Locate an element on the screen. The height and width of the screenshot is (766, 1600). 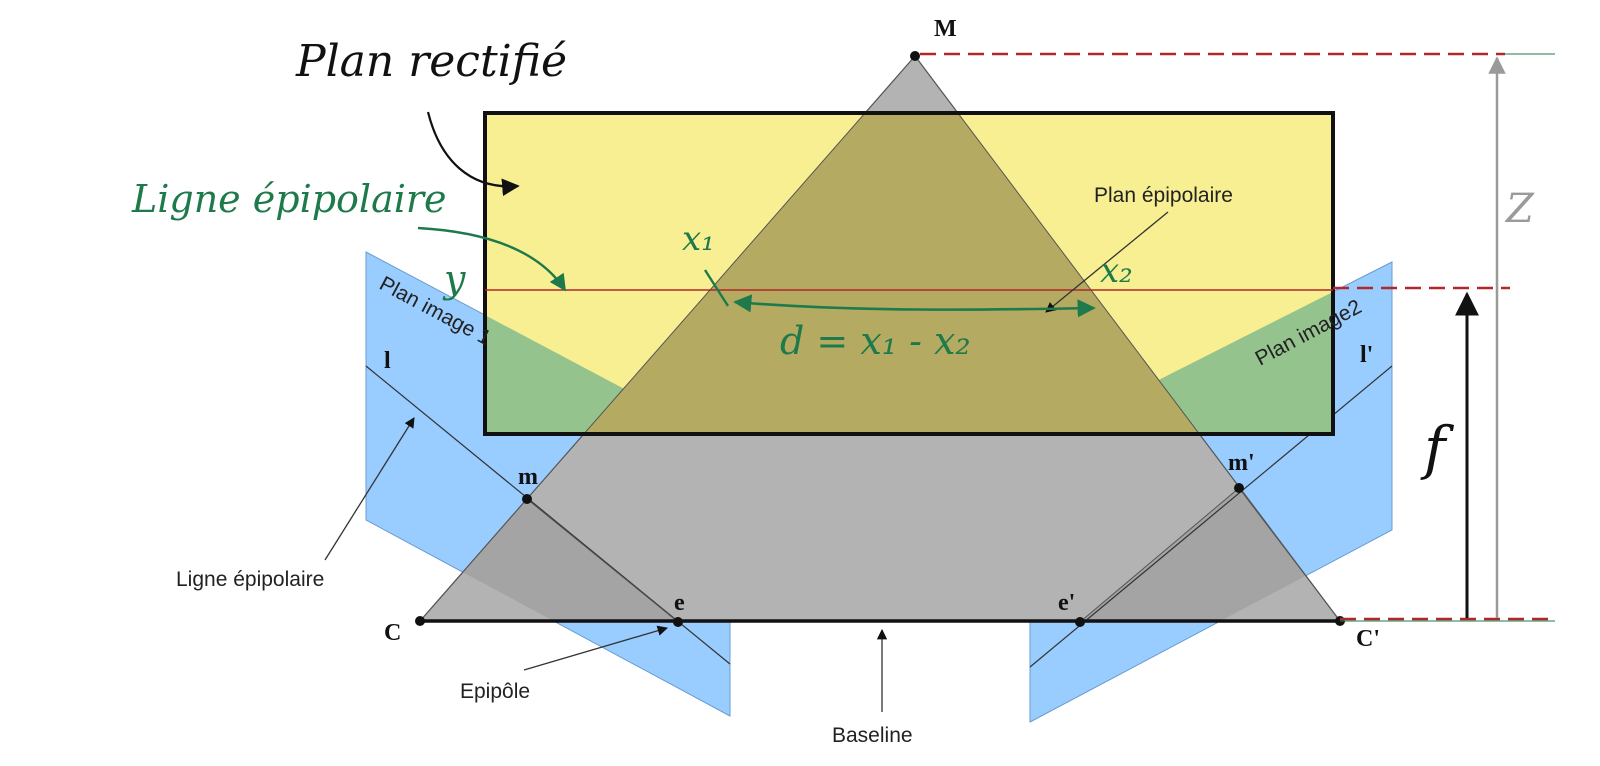
point-e-prime is located at coordinates (1080, 622).